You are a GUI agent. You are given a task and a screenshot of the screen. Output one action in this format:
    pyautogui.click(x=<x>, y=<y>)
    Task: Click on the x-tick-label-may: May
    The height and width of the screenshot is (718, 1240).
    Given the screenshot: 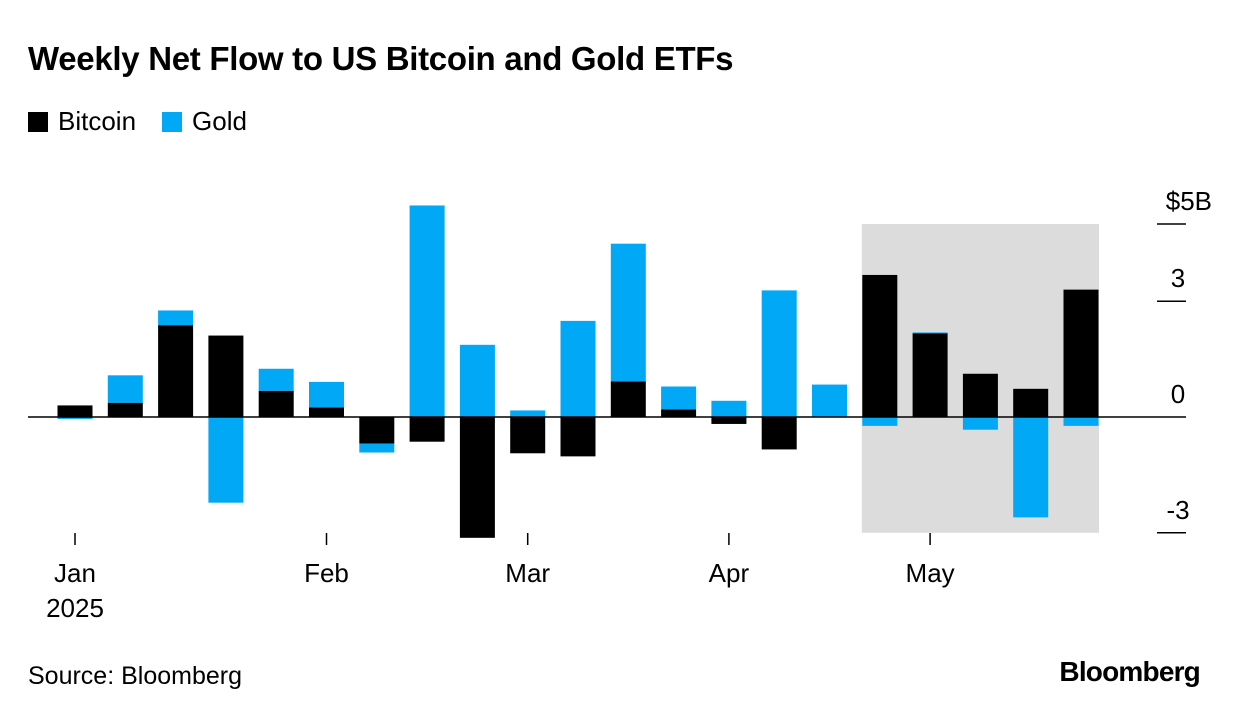 What is the action you would take?
    pyautogui.click(x=930, y=573)
    